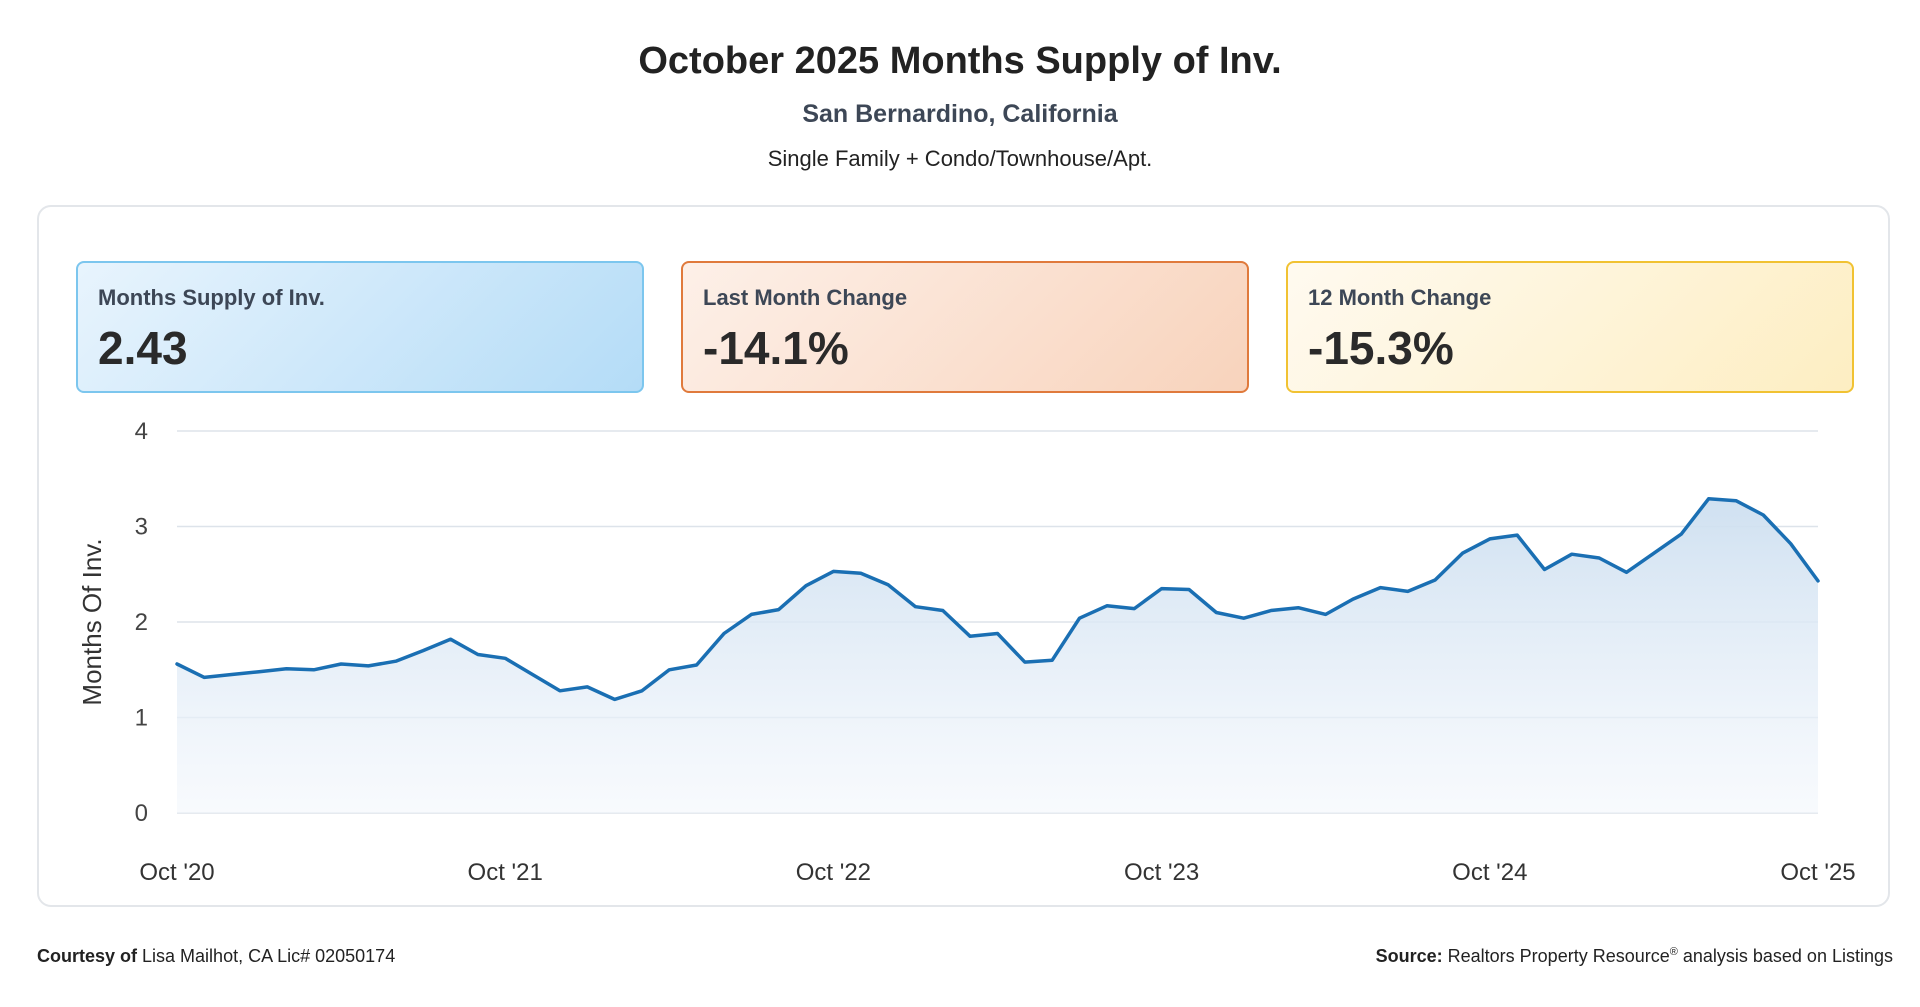 Image resolution: width=1920 pixels, height=1007 pixels. I want to click on source-suffix: analysis based on Listings, so click(1787, 956).